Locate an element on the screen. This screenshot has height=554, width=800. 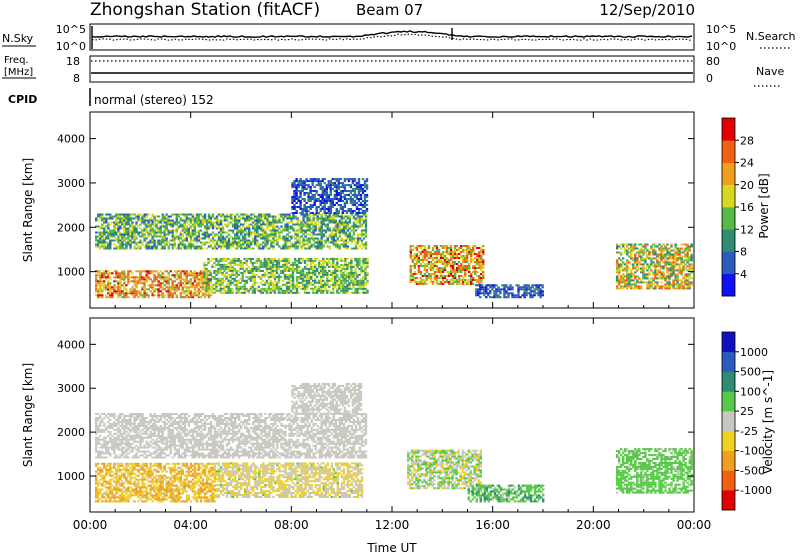
freq-left-tick-top: 18 is located at coordinates (73, 61).